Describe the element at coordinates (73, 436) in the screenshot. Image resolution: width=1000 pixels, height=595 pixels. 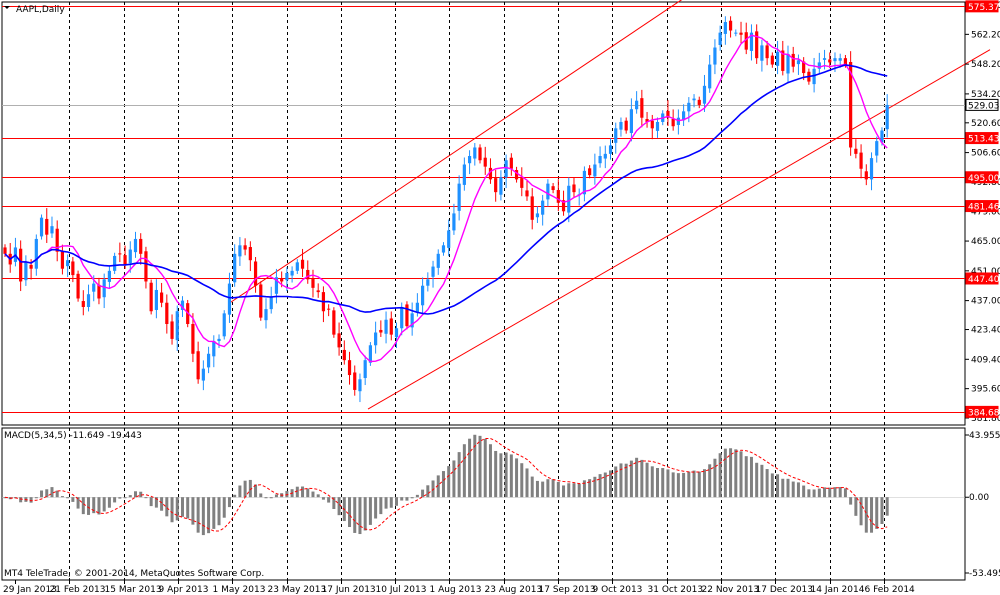
I see `macd-title: MACD(5,34,5) -11.649 -19.443` at that location.